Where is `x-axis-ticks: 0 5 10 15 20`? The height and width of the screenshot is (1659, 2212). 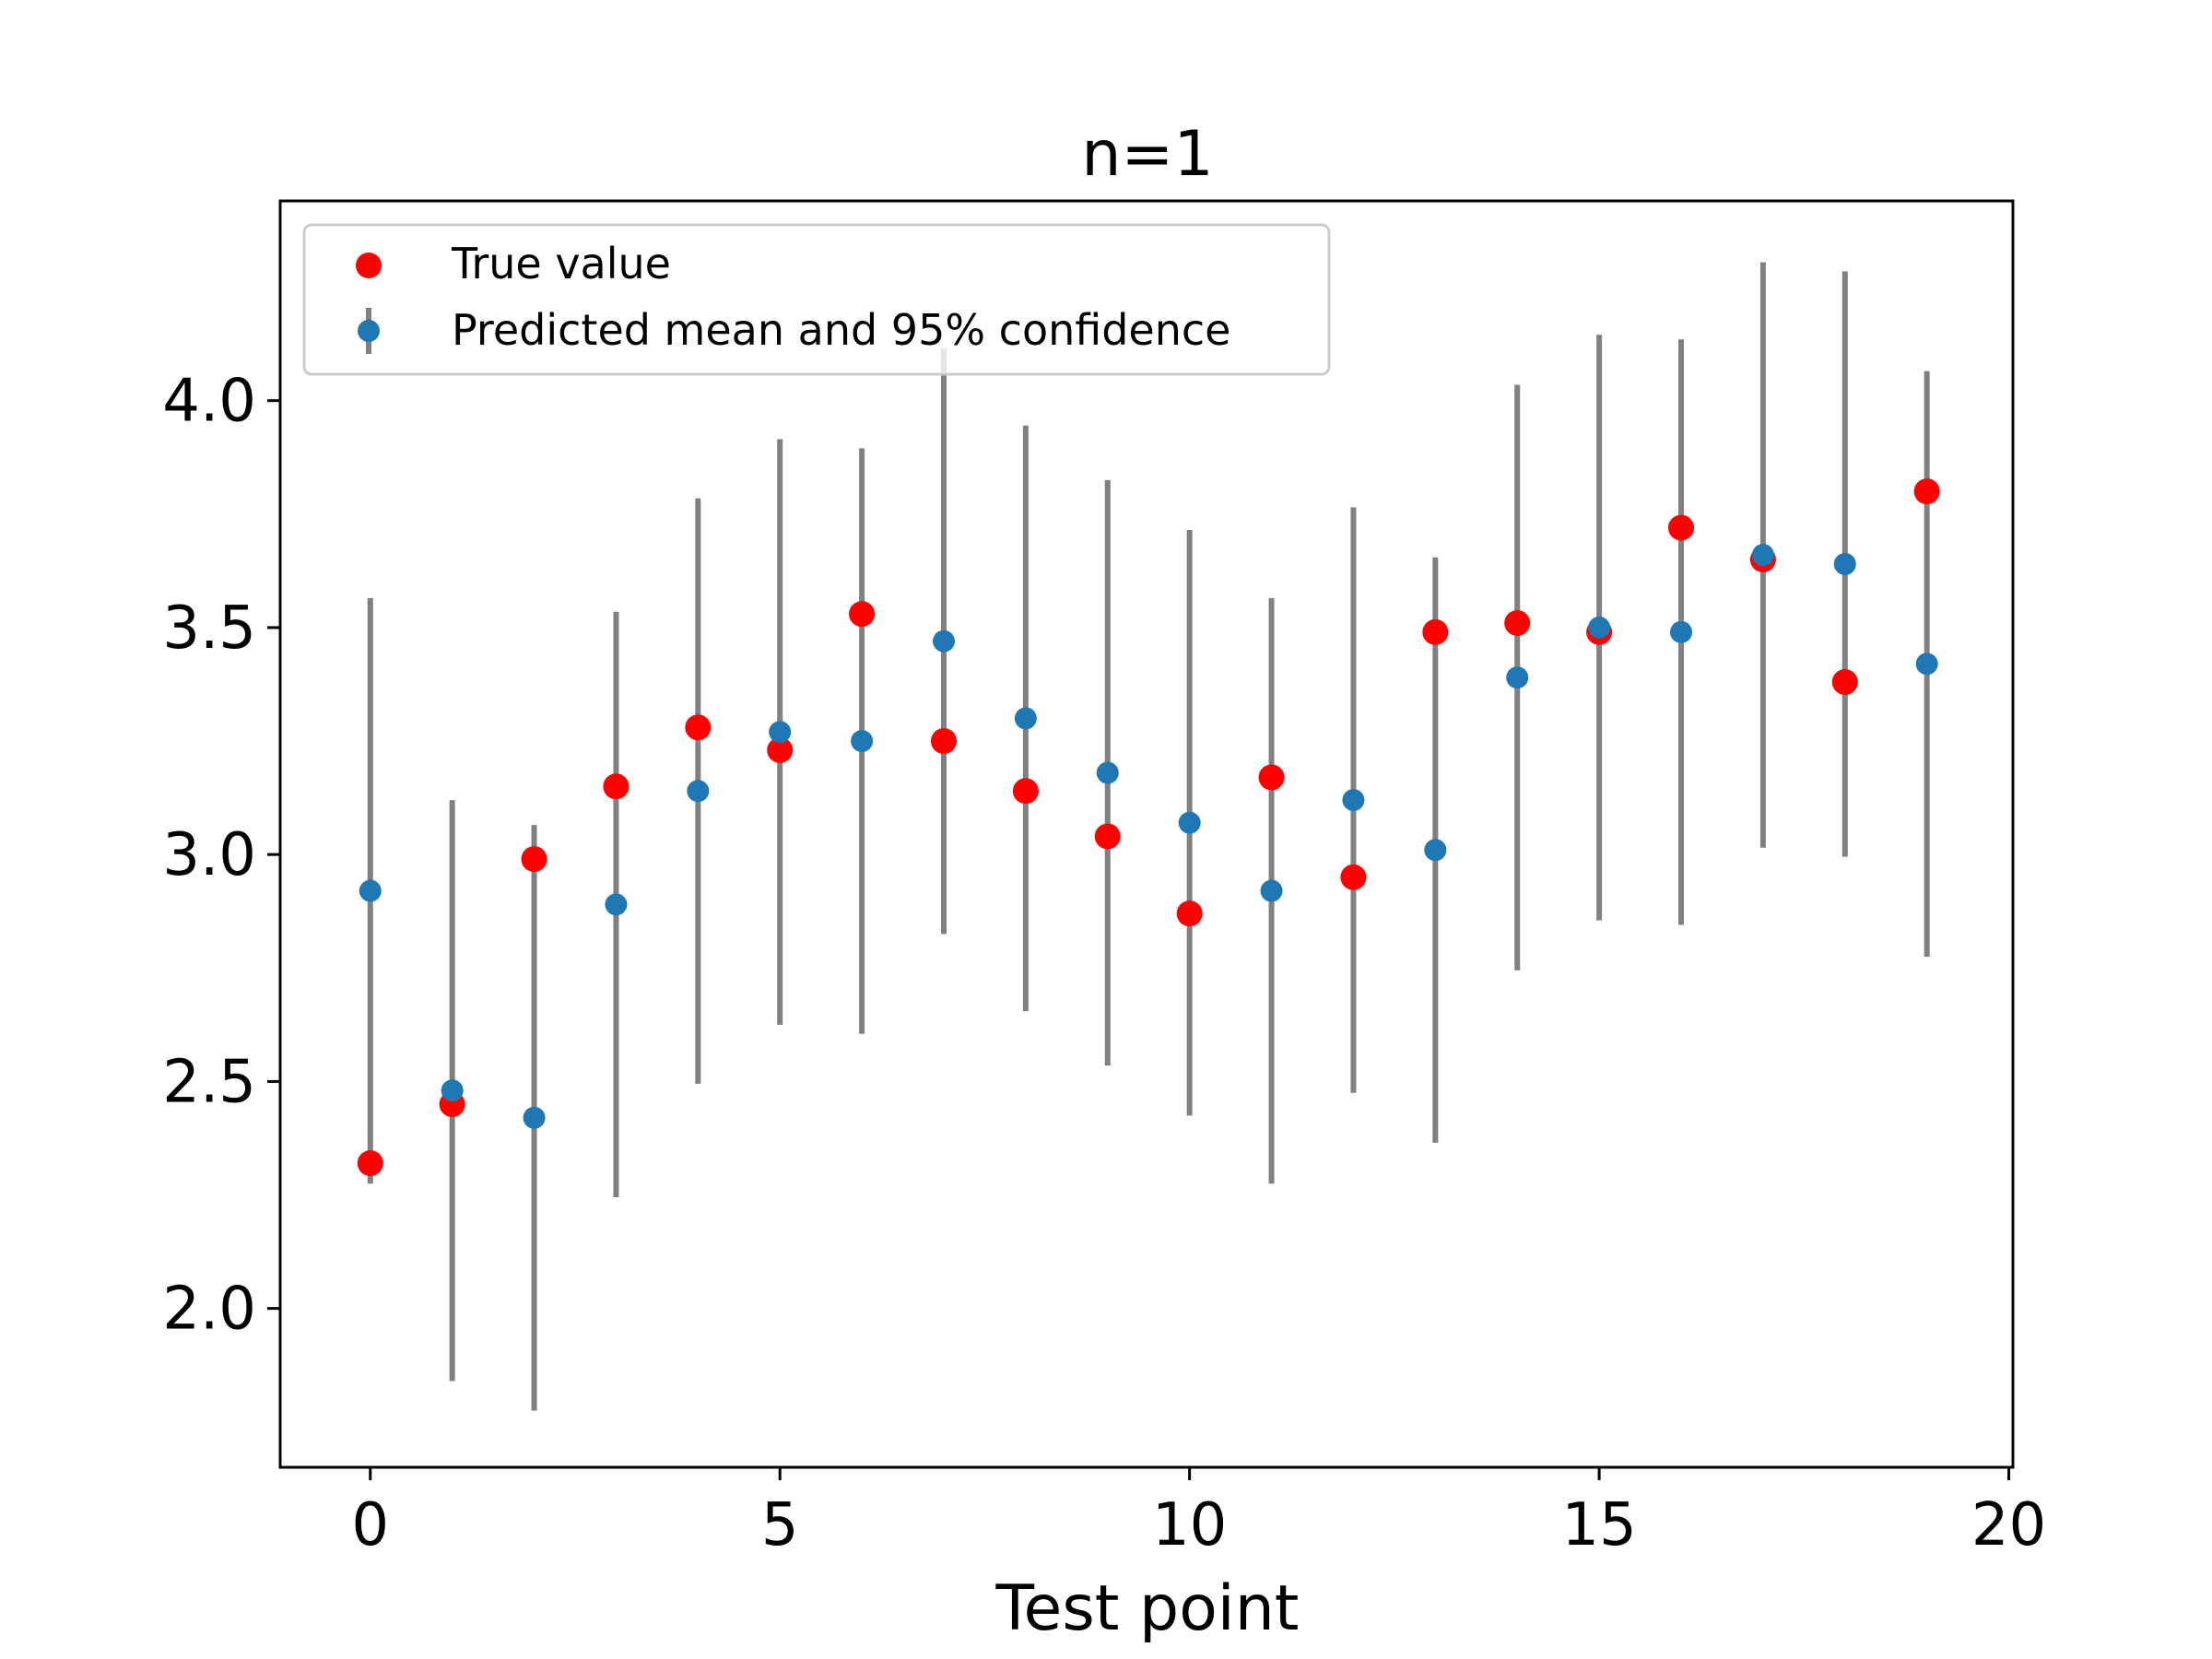
x-axis-ticks: 0 5 10 15 20 is located at coordinates (1198, 1513).